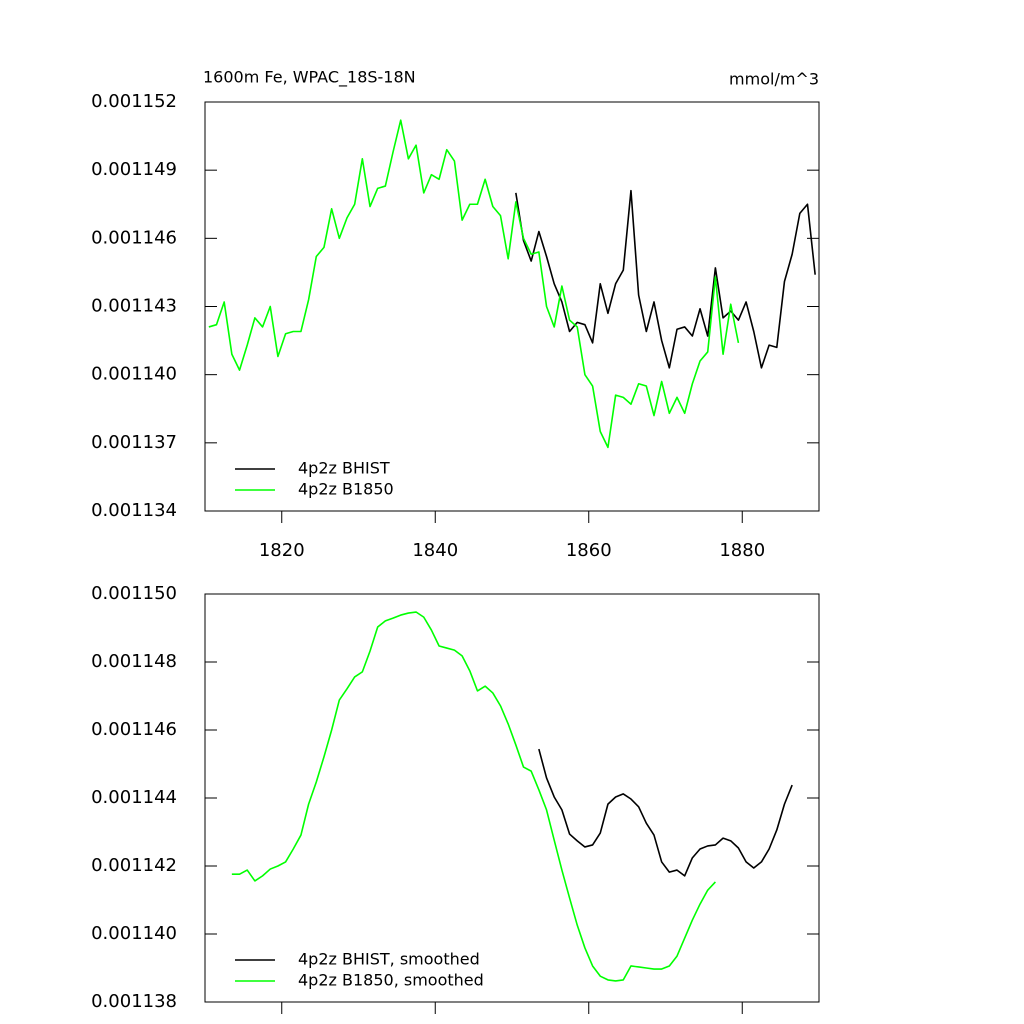 The width and height of the screenshot is (1024, 1024). What do you see at coordinates (309, 78) in the screenshot?
I see `chart-title: 1600m Fe, WPAC_18S-18N` at bounding box center [309, 78].